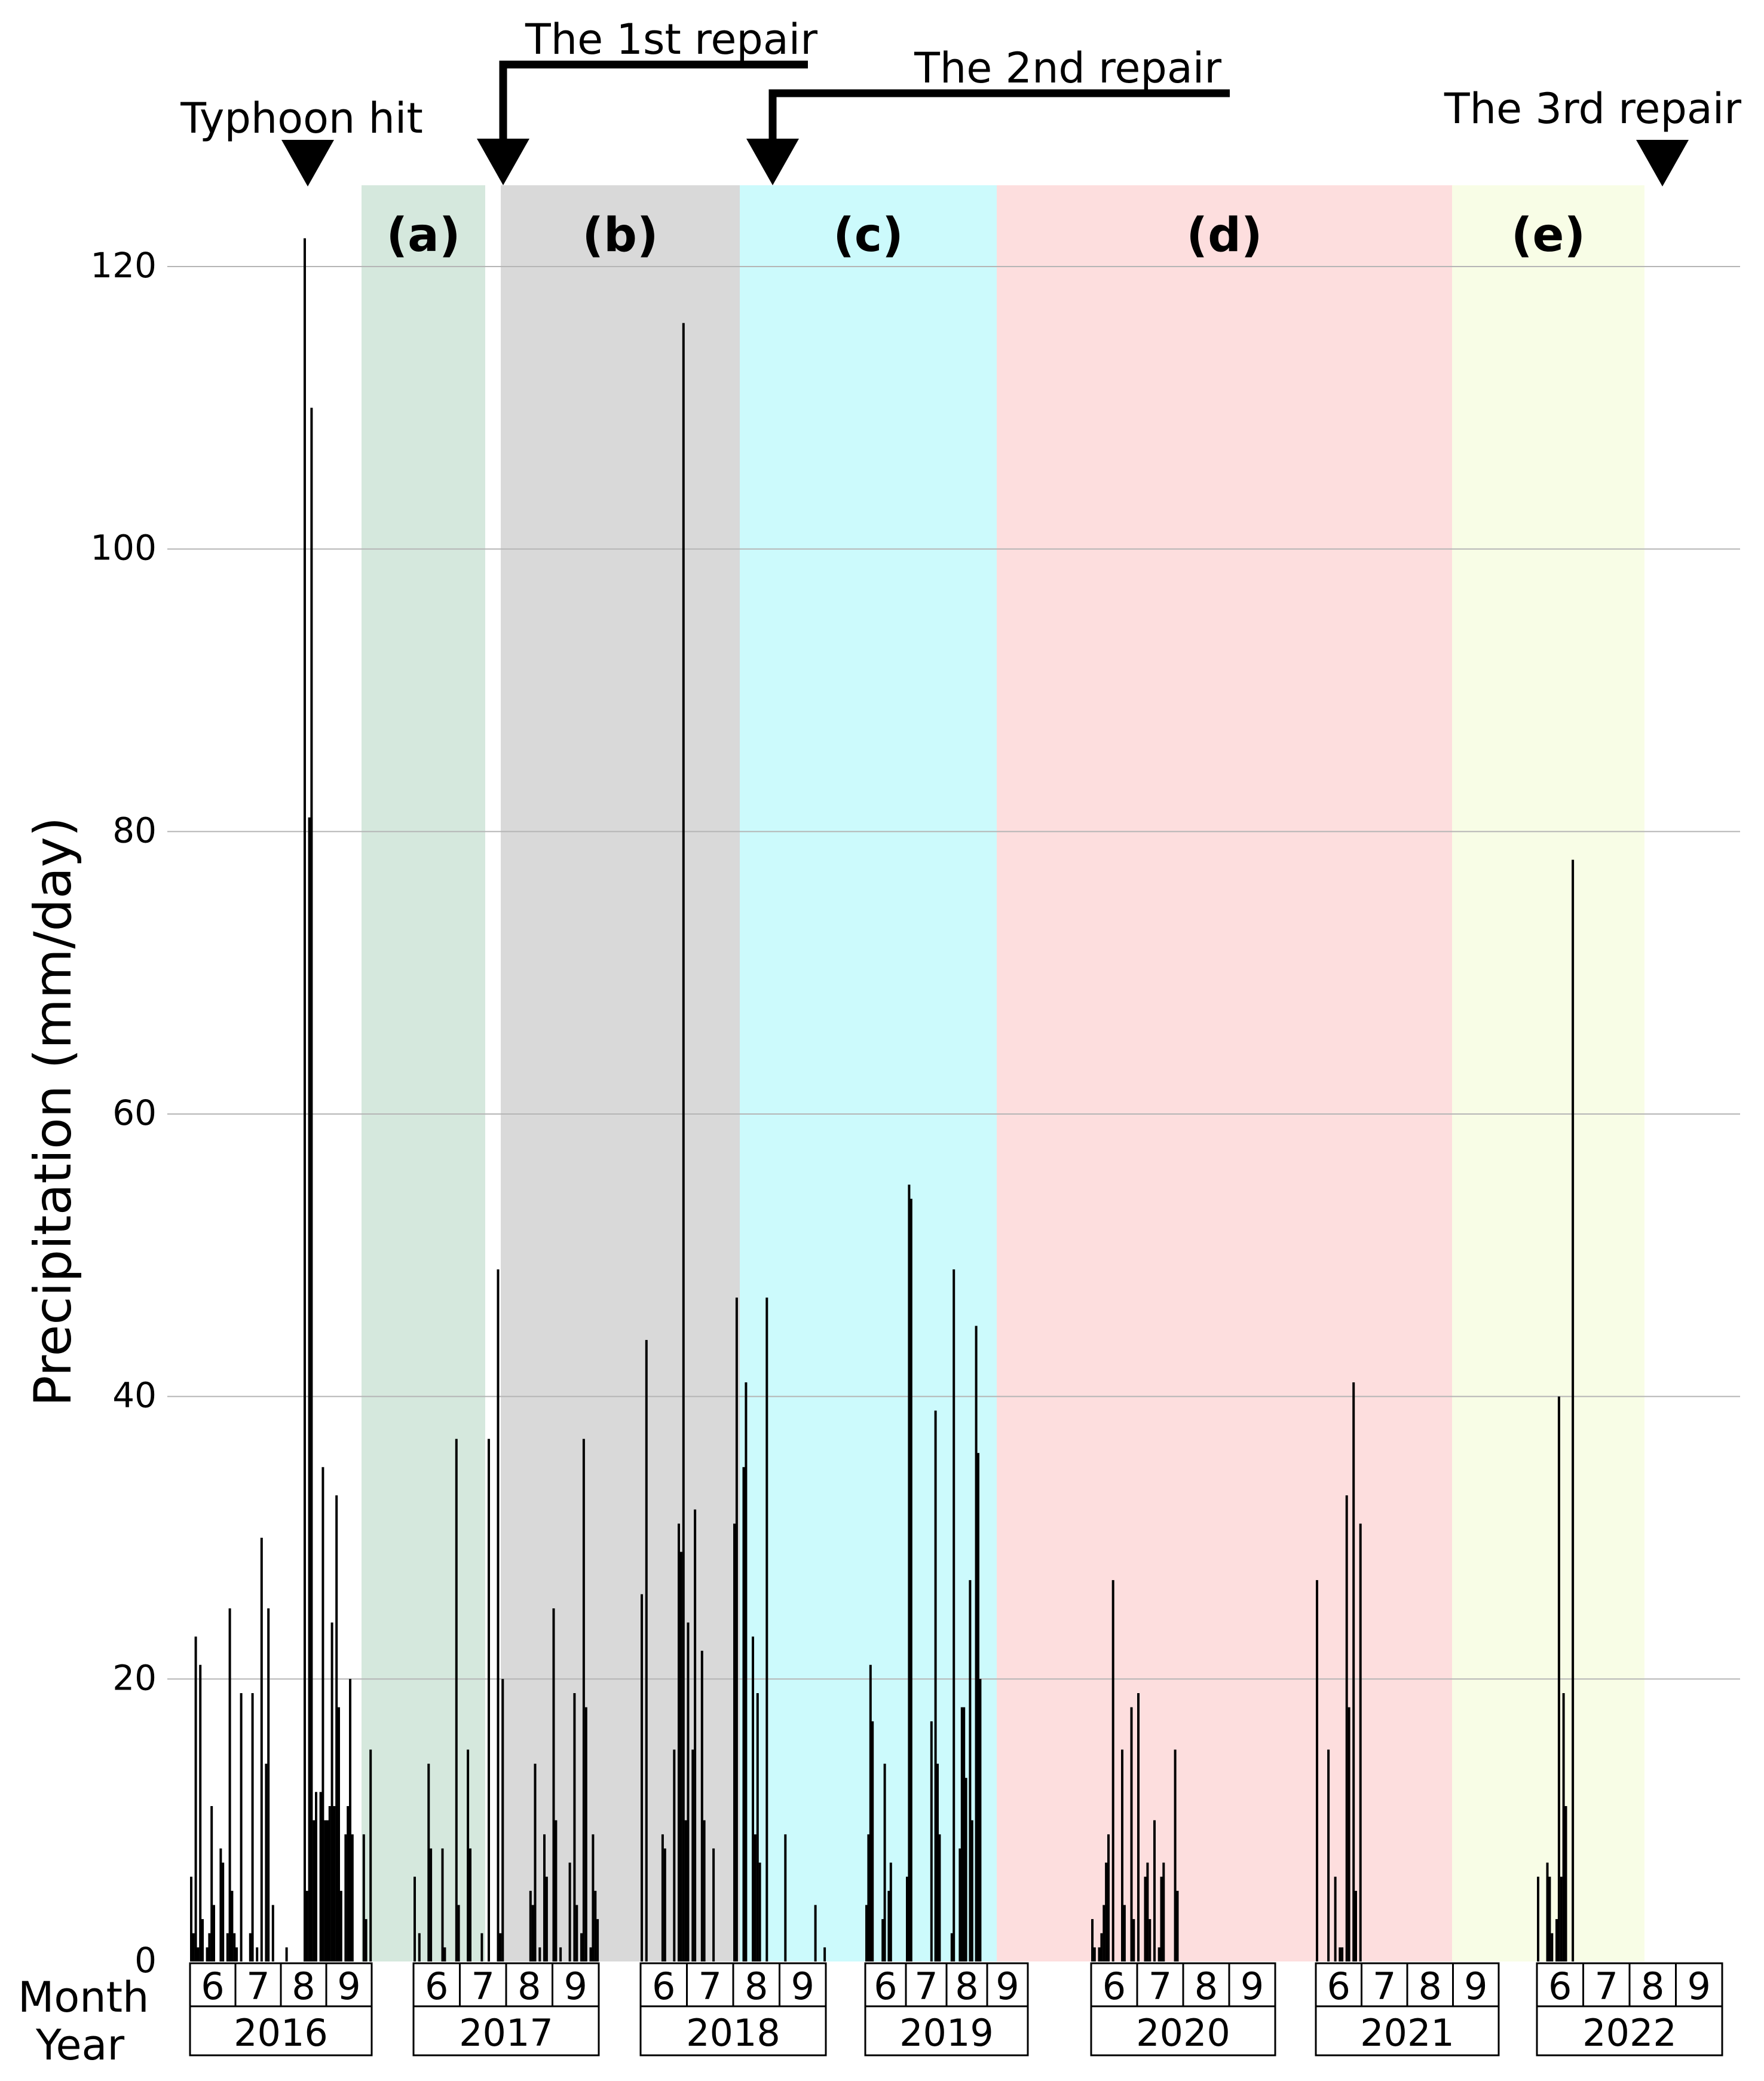 The height and width of the screenshot is (2081, 1764). What do you see at coordinates (620, 235) in the screenshot?
I see `period-label-2: (b)` at bounding box center [620, 235].